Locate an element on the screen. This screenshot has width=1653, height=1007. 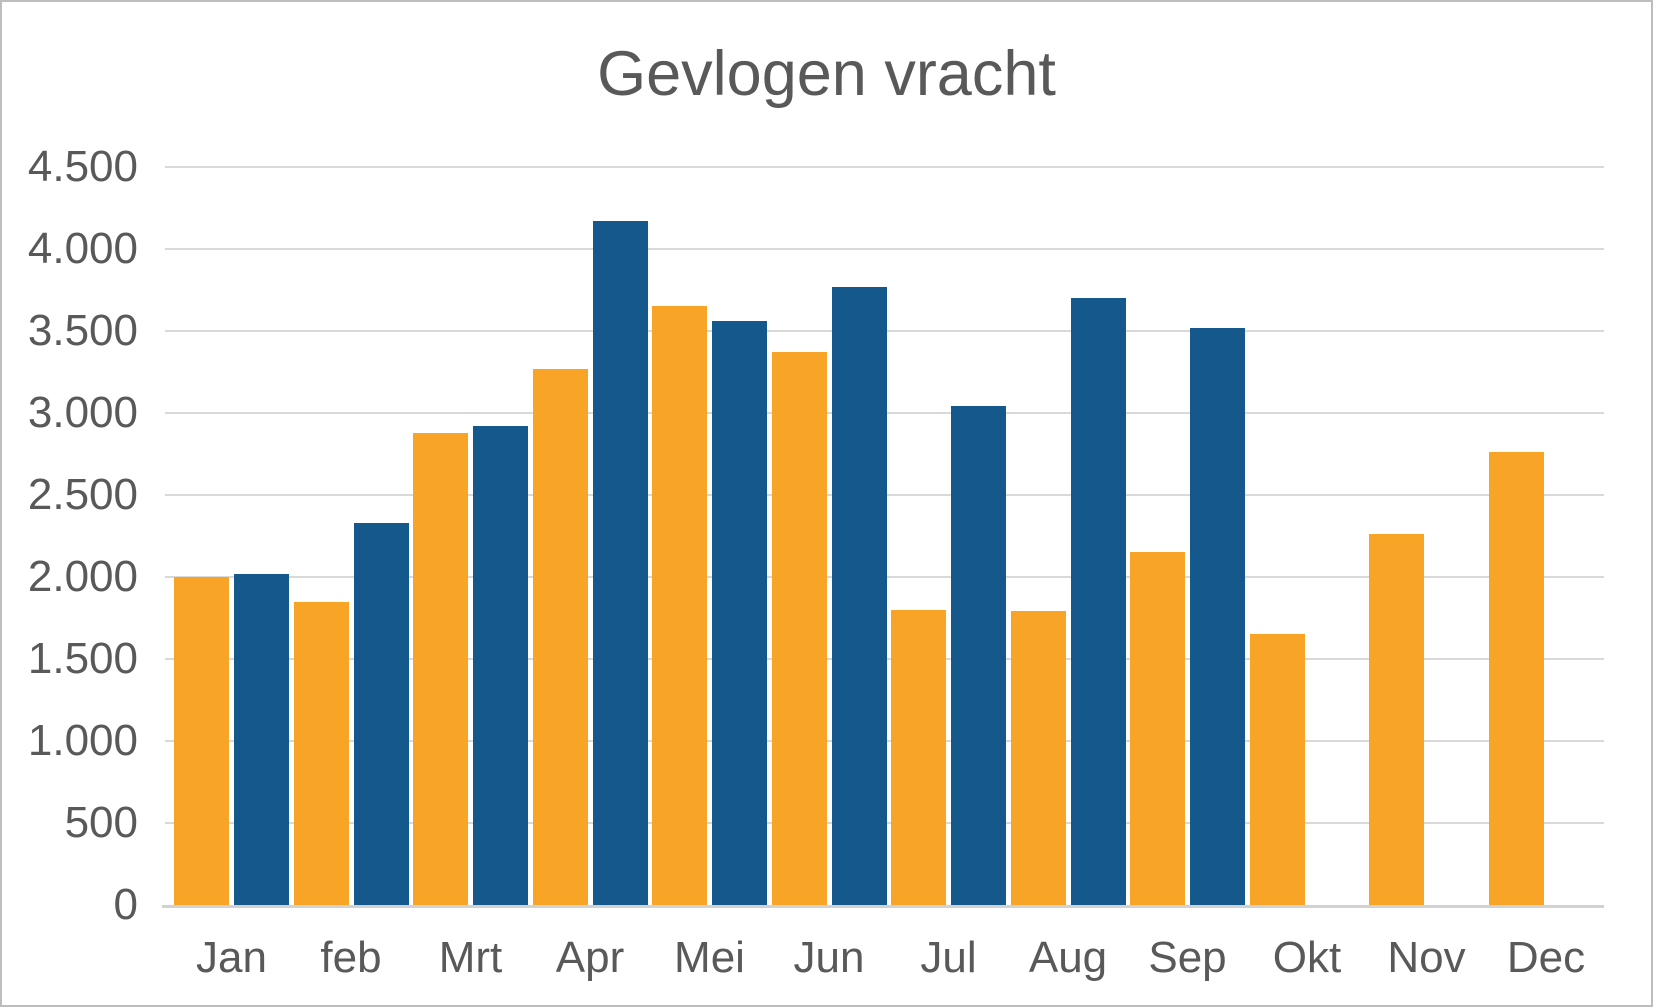
bar-sep-blue-series is located at coordinates (1217, 616).